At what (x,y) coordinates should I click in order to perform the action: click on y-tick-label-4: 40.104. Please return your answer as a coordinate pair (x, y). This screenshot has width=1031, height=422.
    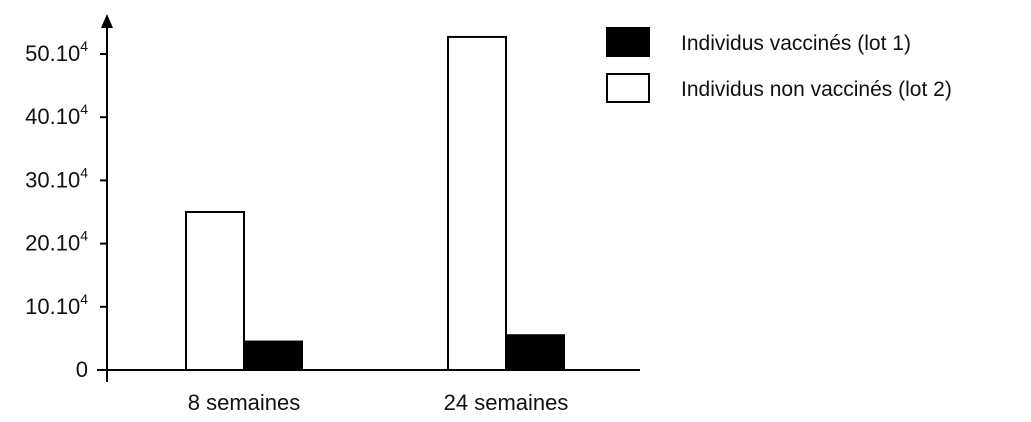
    Looking at the image, I should click on (56, 115).